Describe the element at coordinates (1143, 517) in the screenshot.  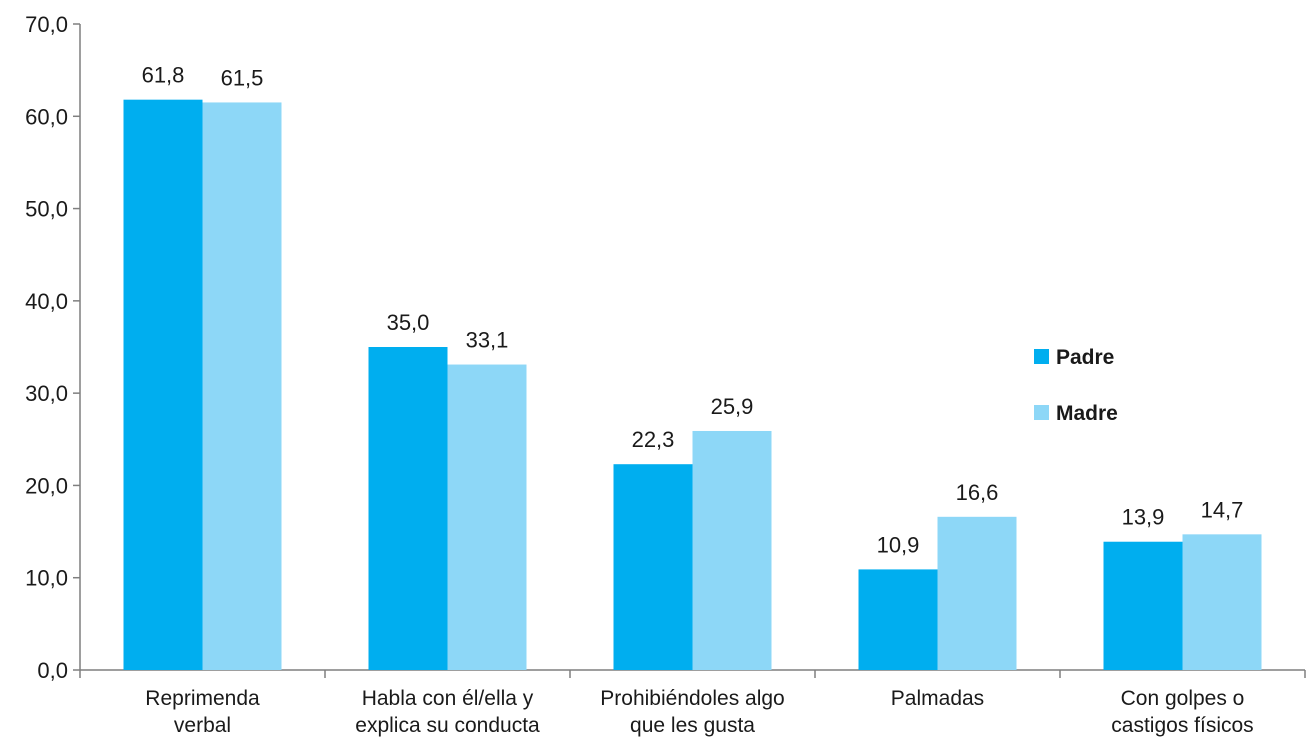
I see `data-label-padre-4: 13,9` at that location.